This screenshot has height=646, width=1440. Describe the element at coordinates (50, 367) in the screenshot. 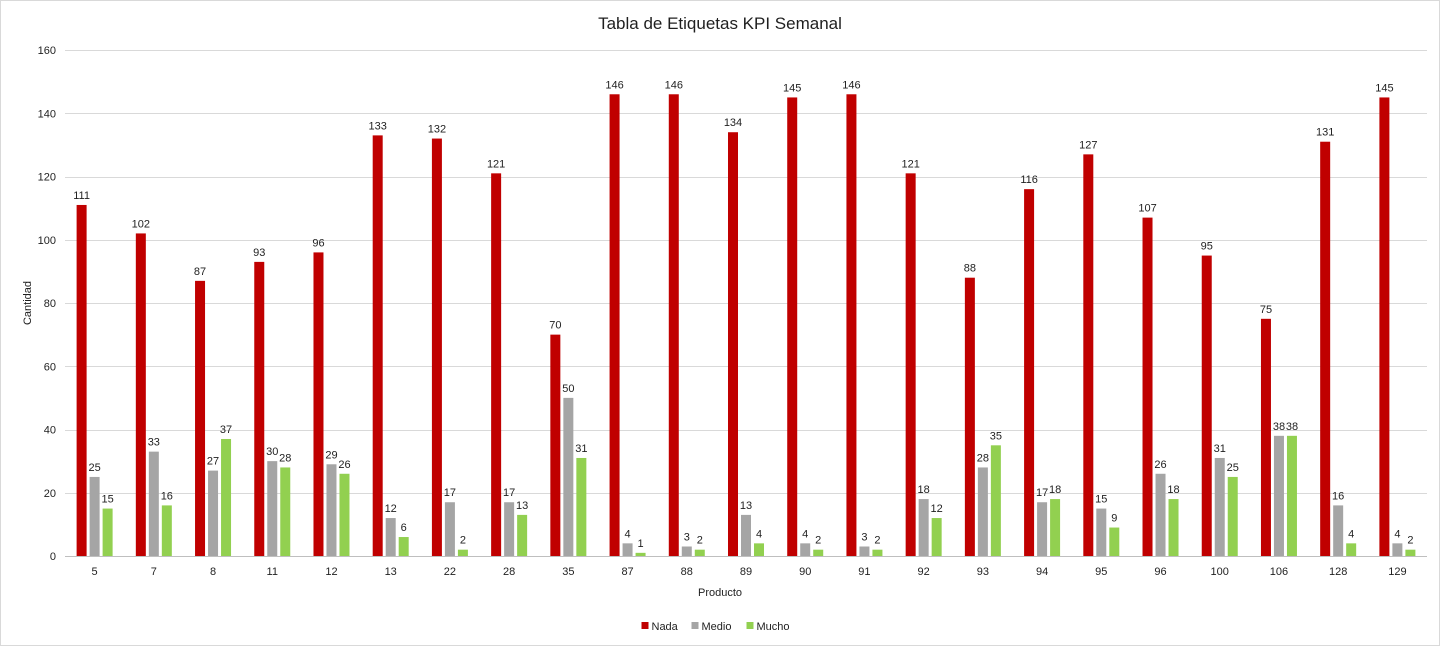

I see `y-tick-label: 60` at that location.